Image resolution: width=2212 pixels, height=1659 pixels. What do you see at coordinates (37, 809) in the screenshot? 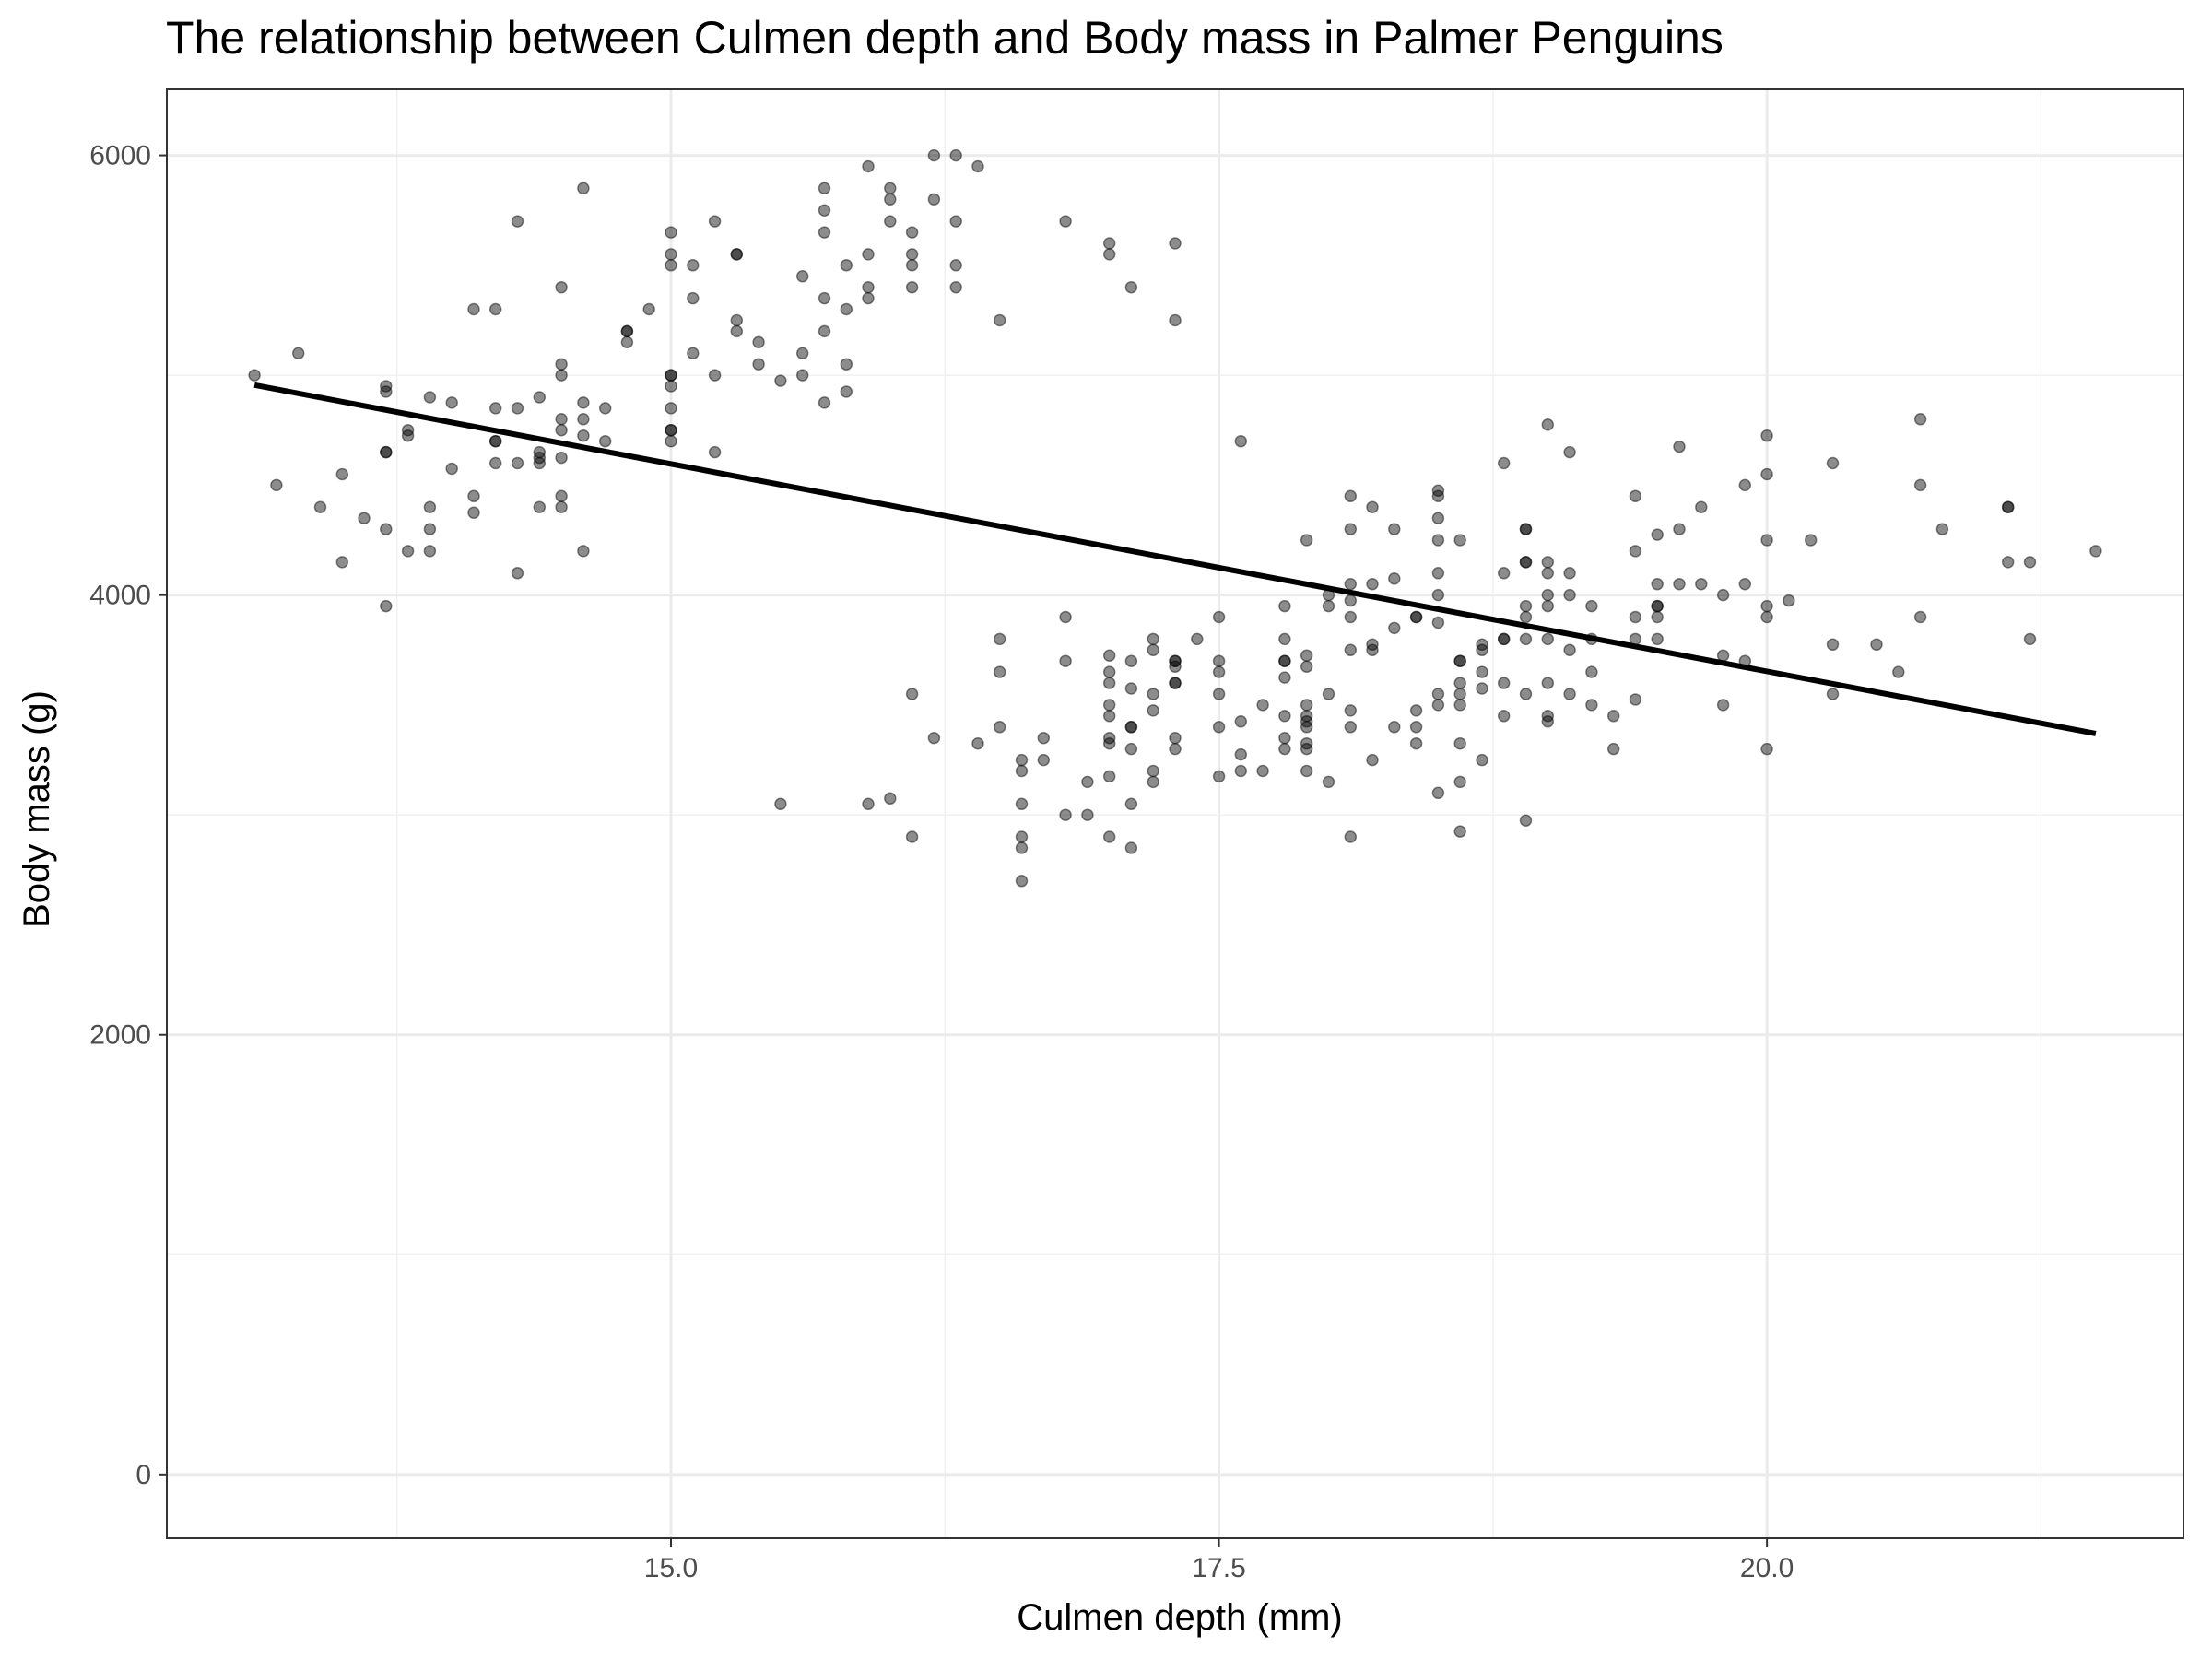
I see `y-axis-title: Body mass (g)` at bounding box center [37, 809].